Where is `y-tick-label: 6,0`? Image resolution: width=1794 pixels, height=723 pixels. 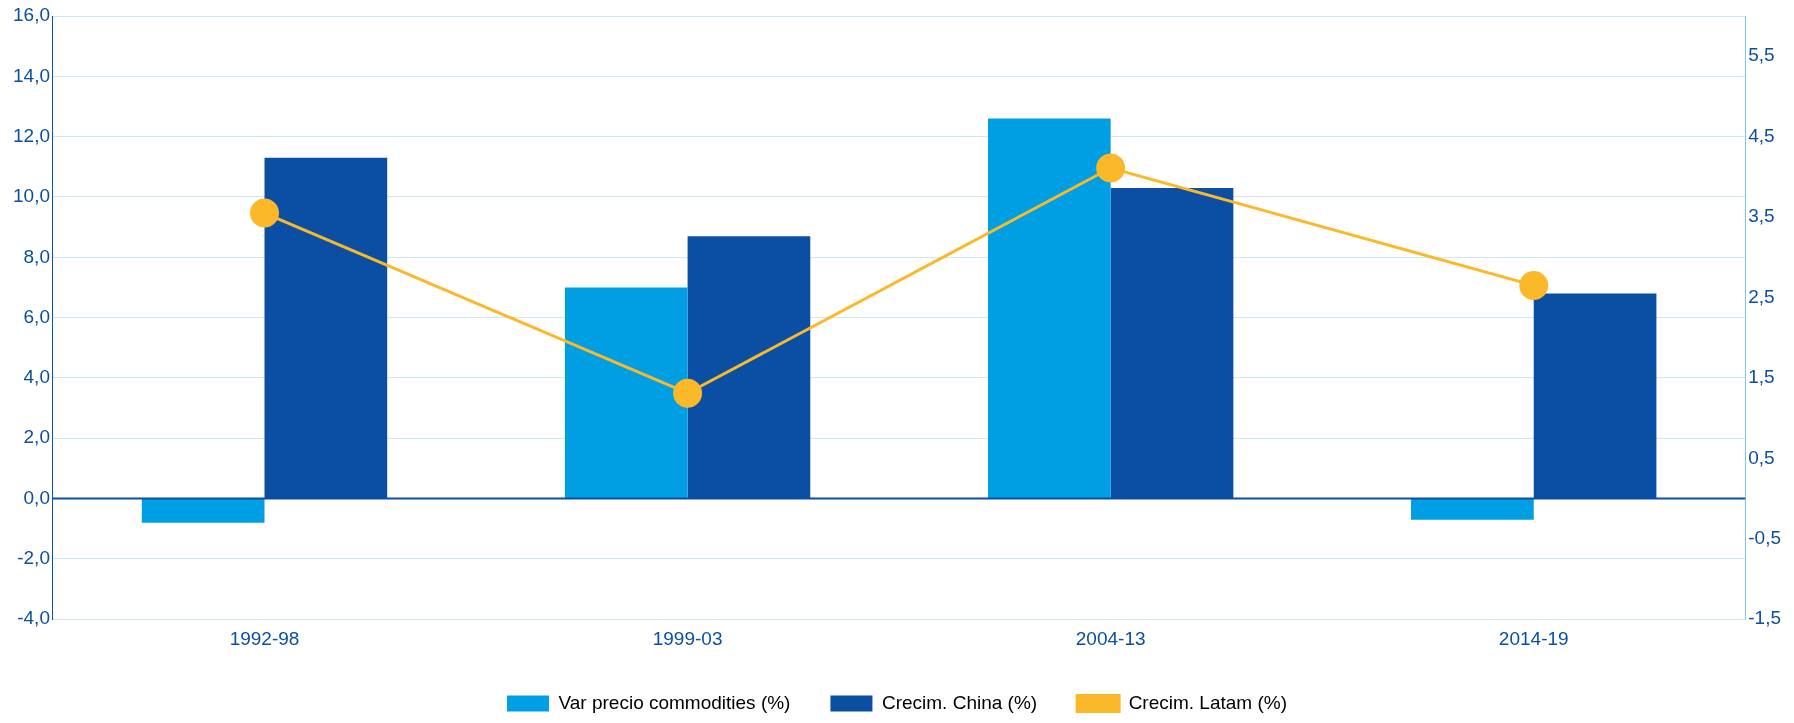 y-tick-label: 6,0 is located at coordinates (36, 316).